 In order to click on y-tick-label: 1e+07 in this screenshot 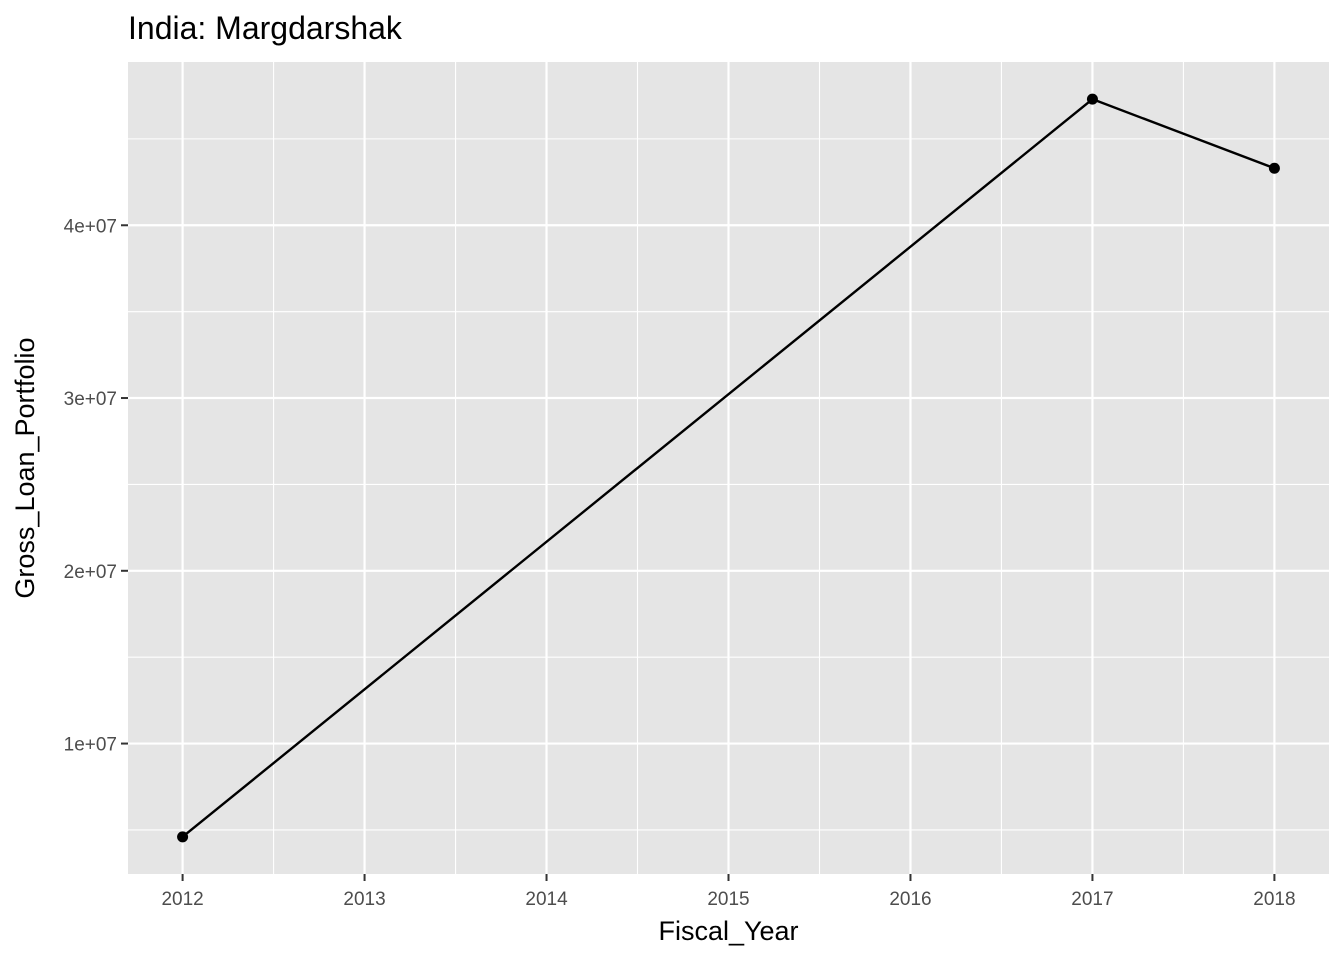, I will do `click(90, 745)`.